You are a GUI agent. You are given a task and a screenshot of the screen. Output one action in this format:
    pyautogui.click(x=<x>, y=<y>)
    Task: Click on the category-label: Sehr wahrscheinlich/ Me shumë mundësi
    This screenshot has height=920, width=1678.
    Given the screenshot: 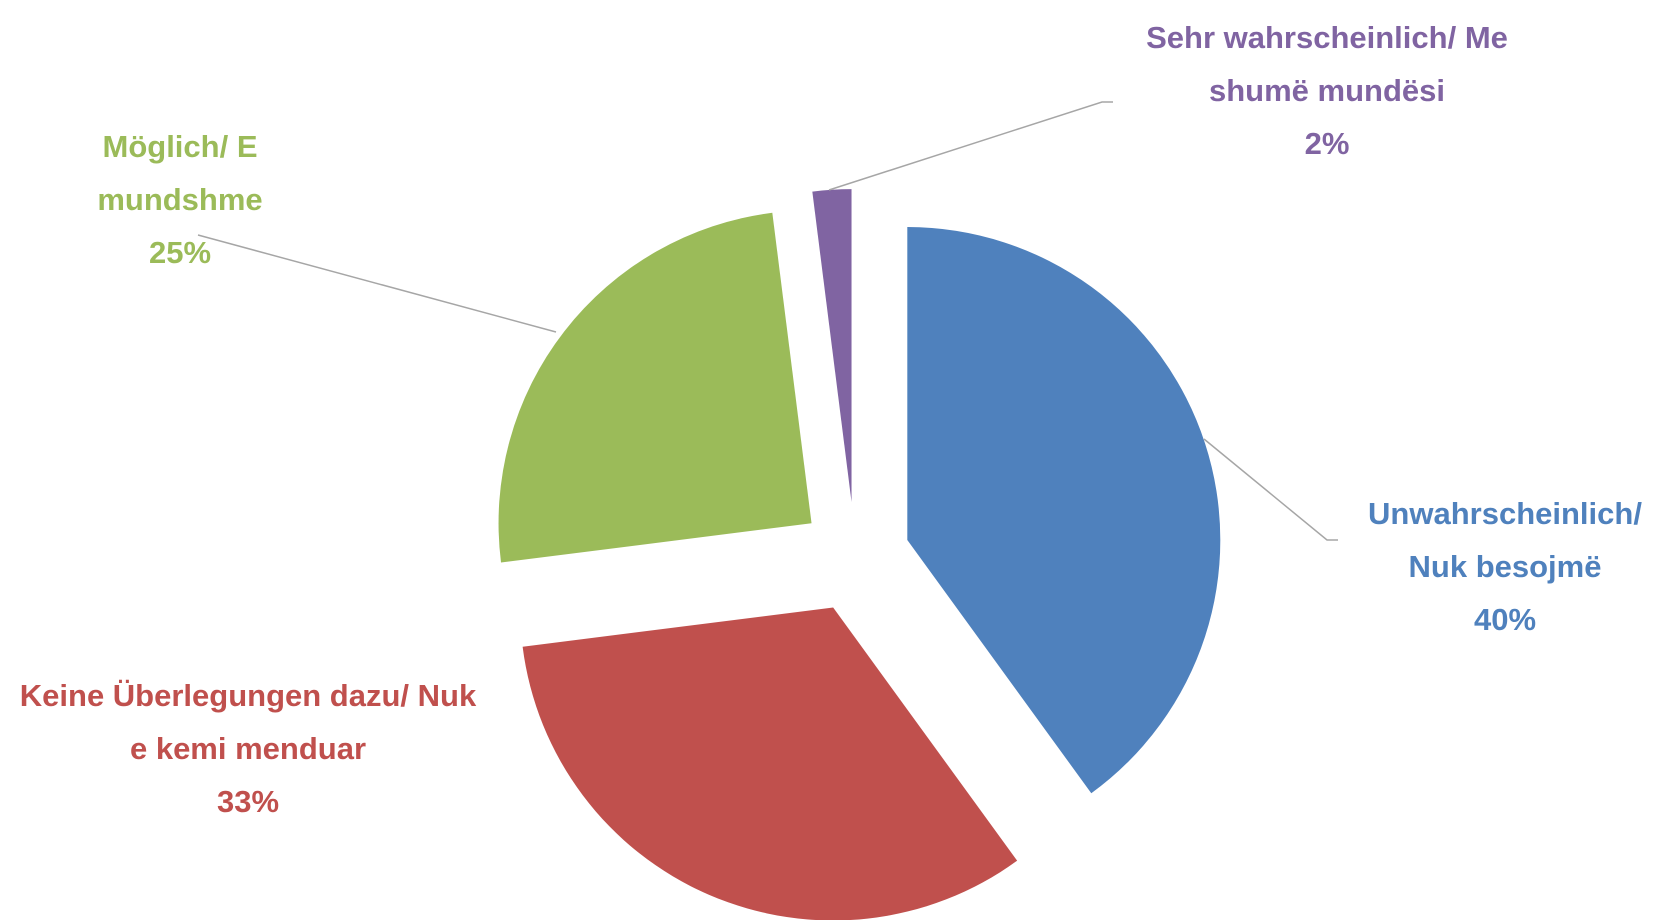 What is the action you would take?
    pyautogui.click(x=1327, y=64)
    